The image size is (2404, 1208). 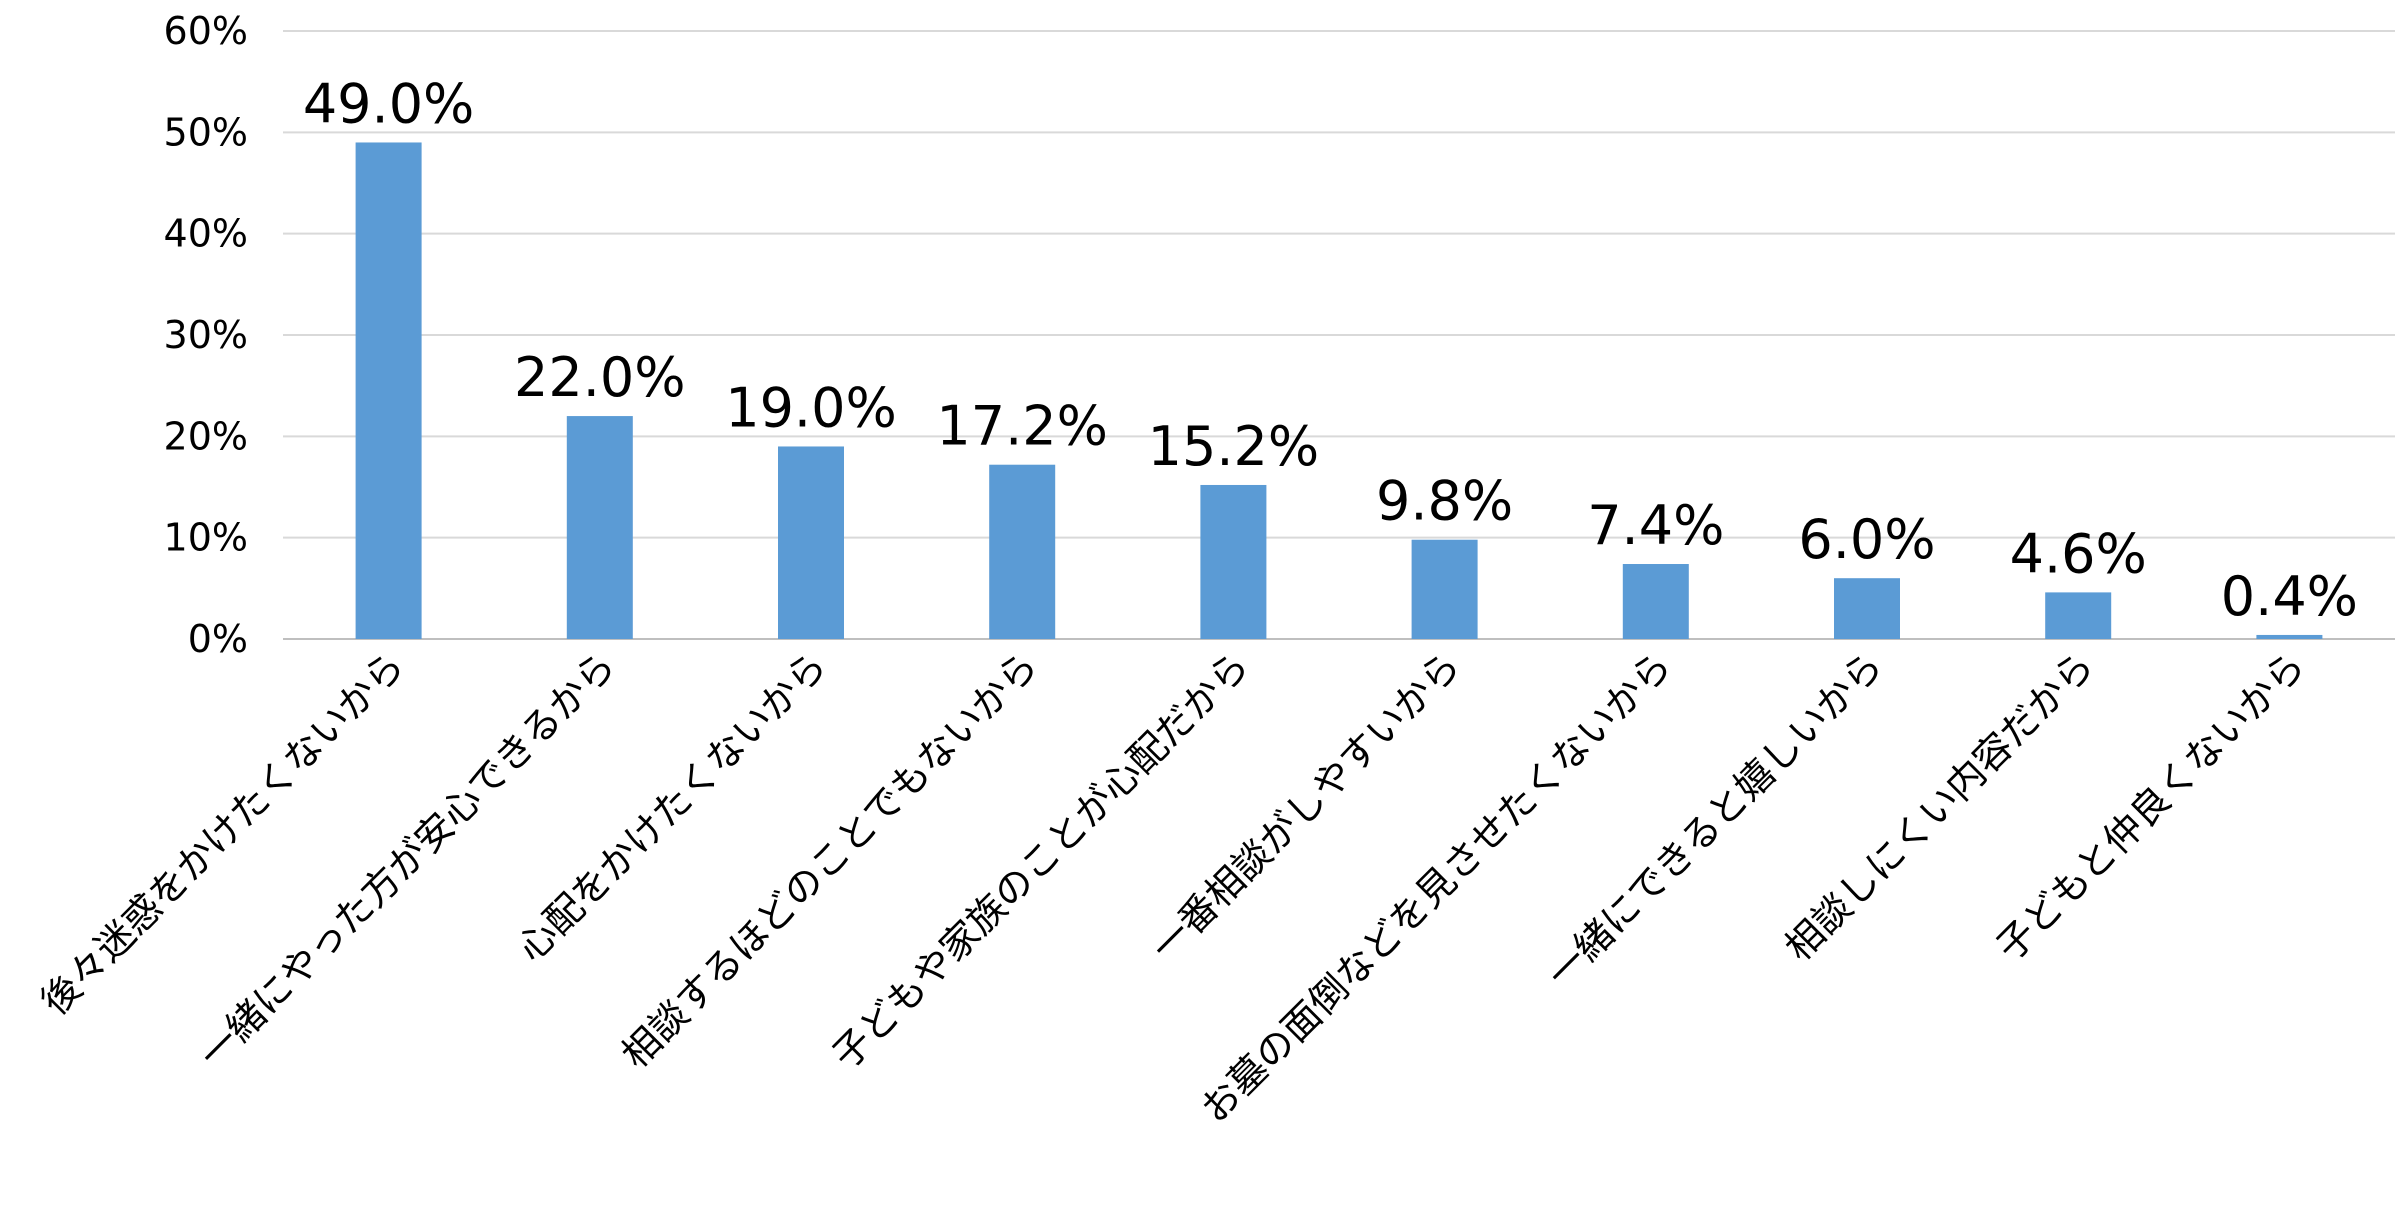 What do you see at coordinates (1436, 887) in the screenshot?
I see `x-tick-label: お墓の面倒などを見させたくないから` at bounding box center [1436, 887].